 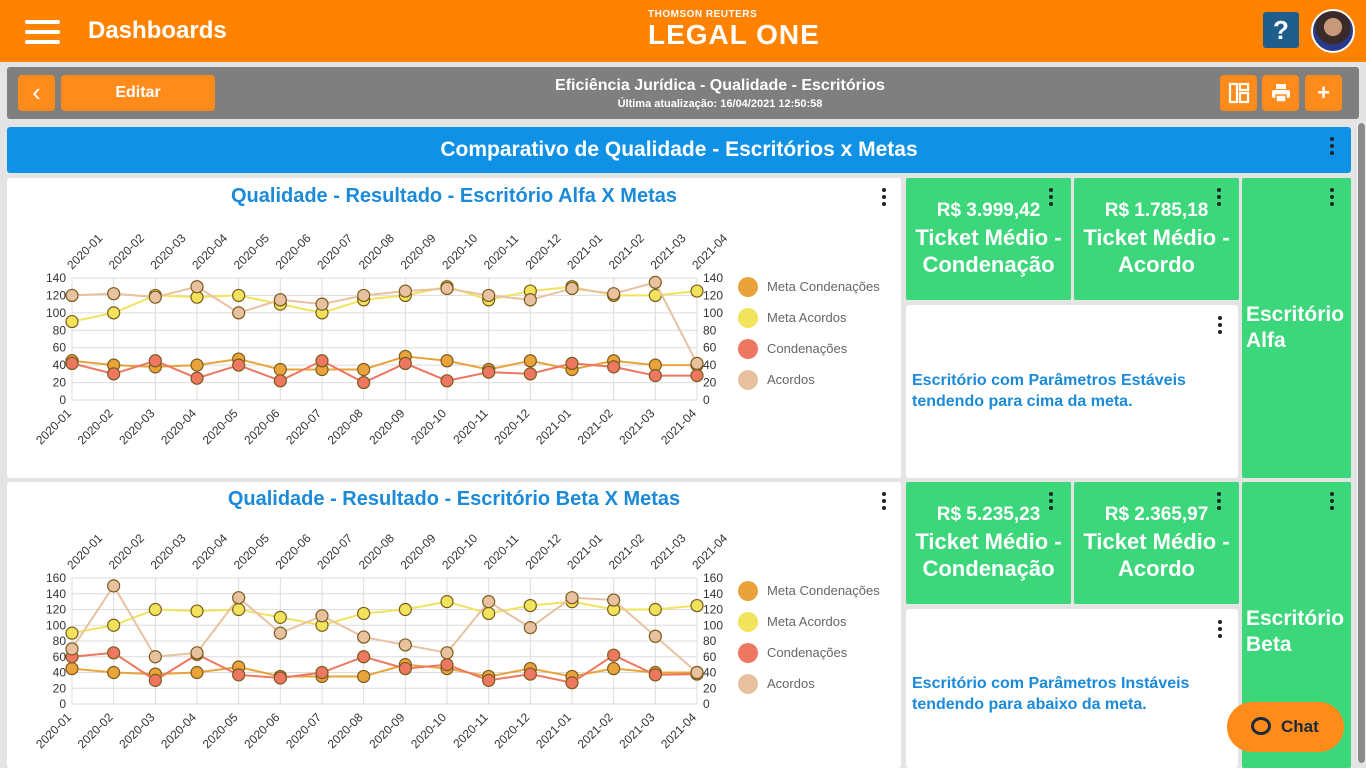 I want to click on x-tick-bottom: 2020-09, so click(x=386, y=730).